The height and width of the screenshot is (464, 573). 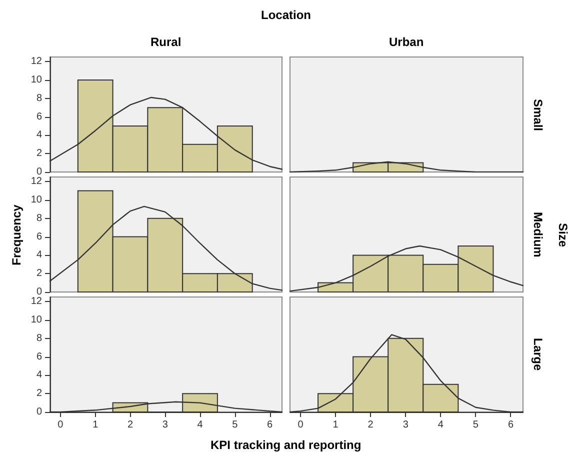 What do you see at coordinates (166, 42) in the screenshot?
I see `chart-title: Rural` at bounding box center [166, 42].